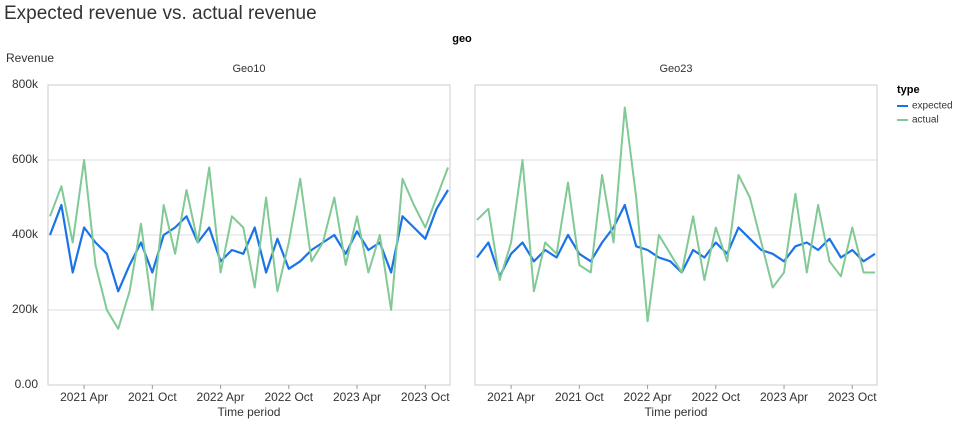 This screenshot has height=429, width=958. What do you see at coordinates (248, 241) in the screenshot?
I see `series-line` at bounding box center [248, 241].